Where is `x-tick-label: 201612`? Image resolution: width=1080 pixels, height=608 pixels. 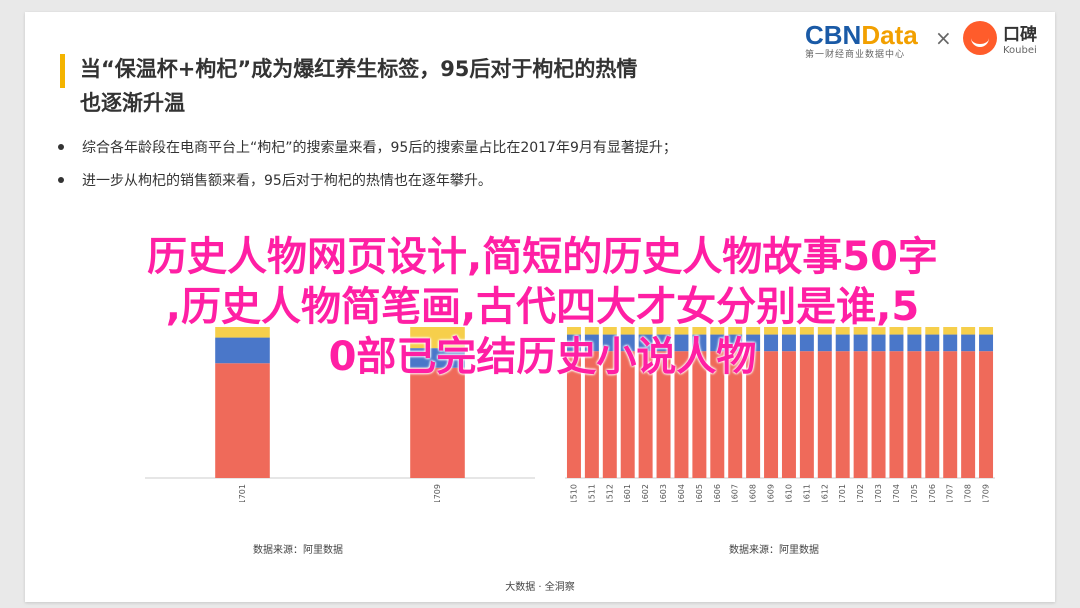
x-tick-label: 201612 is located at coordinates (824, 493).